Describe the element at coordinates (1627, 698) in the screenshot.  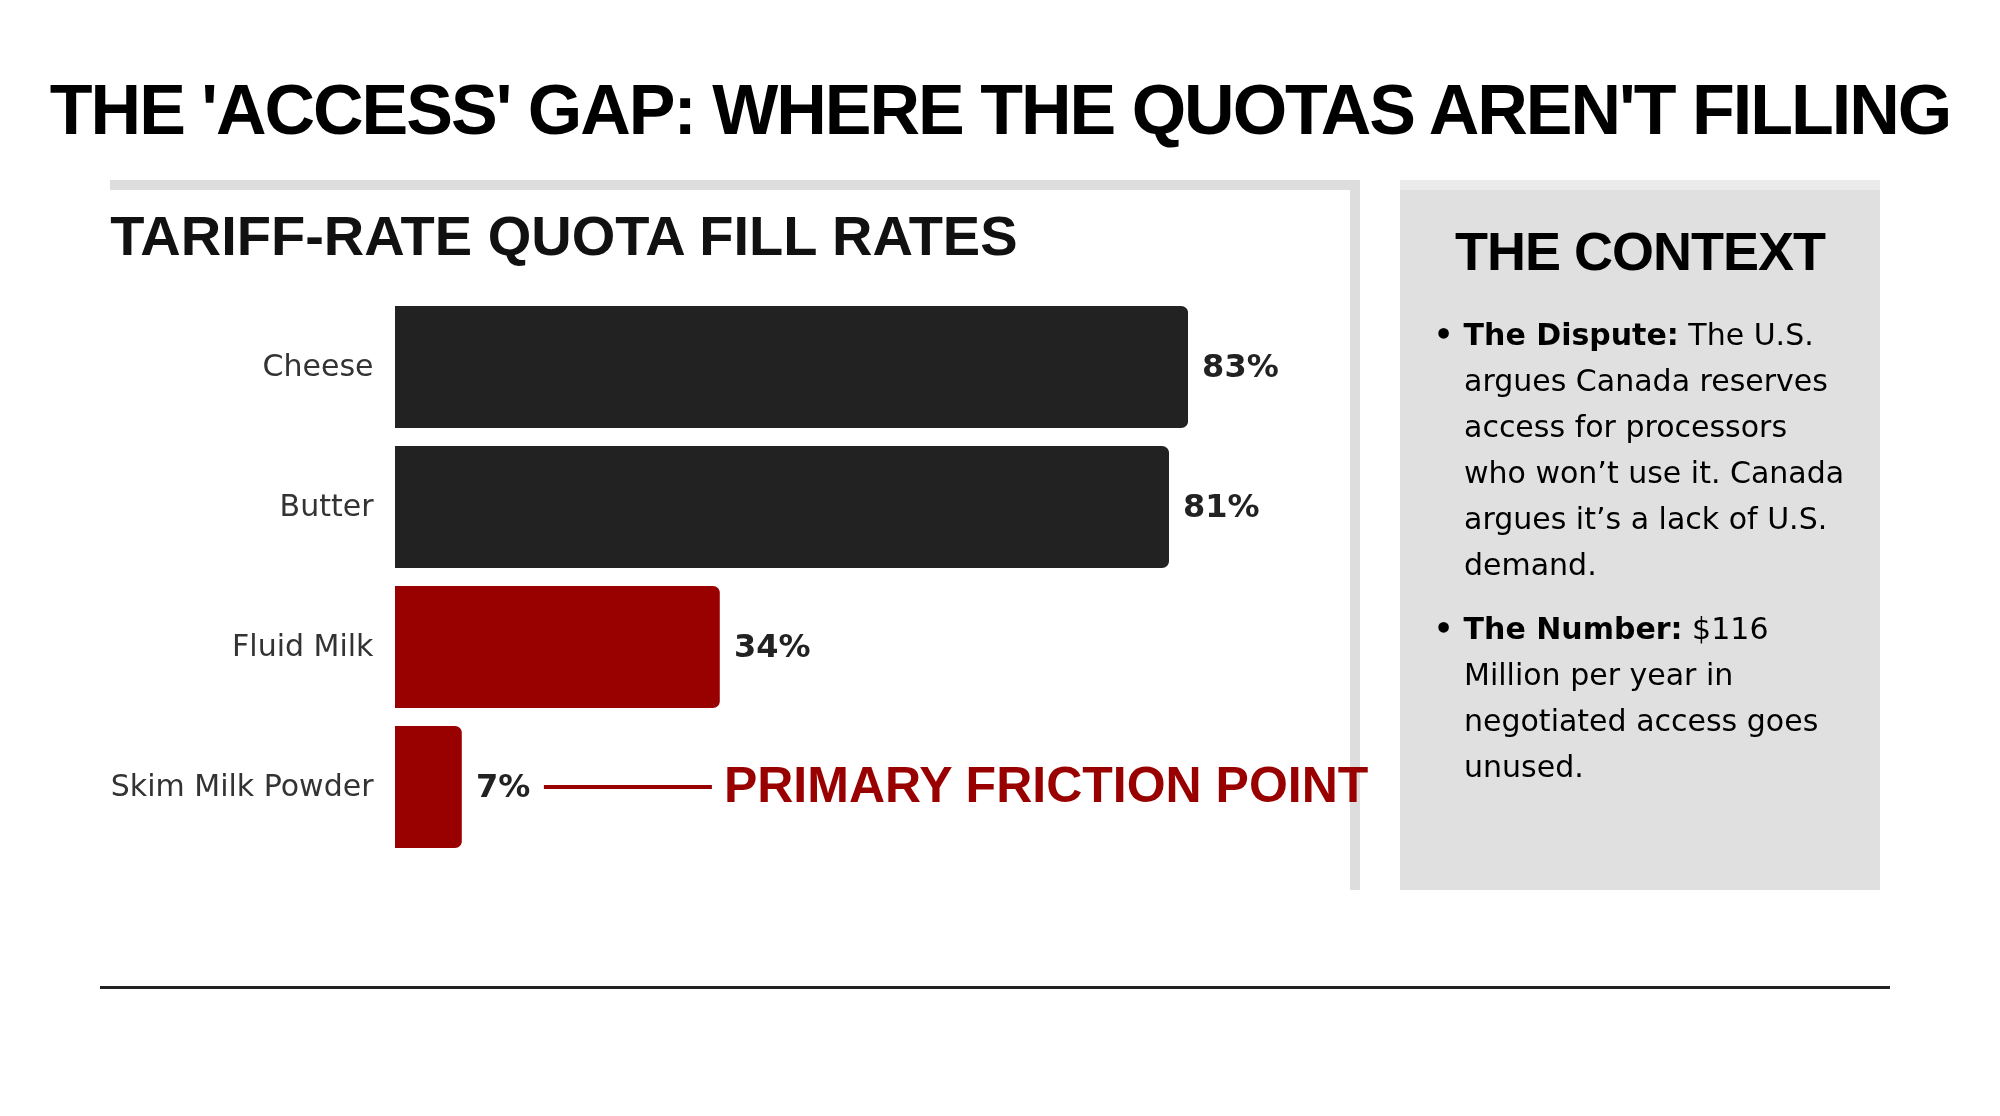
I see `text: • The Number: $116 Million per year in negotiated access goes unused.` at that location.